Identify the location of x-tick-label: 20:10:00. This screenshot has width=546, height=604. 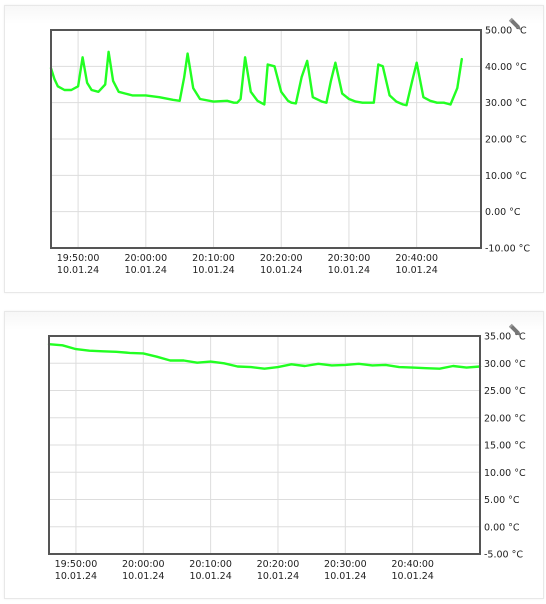
(213, 258).